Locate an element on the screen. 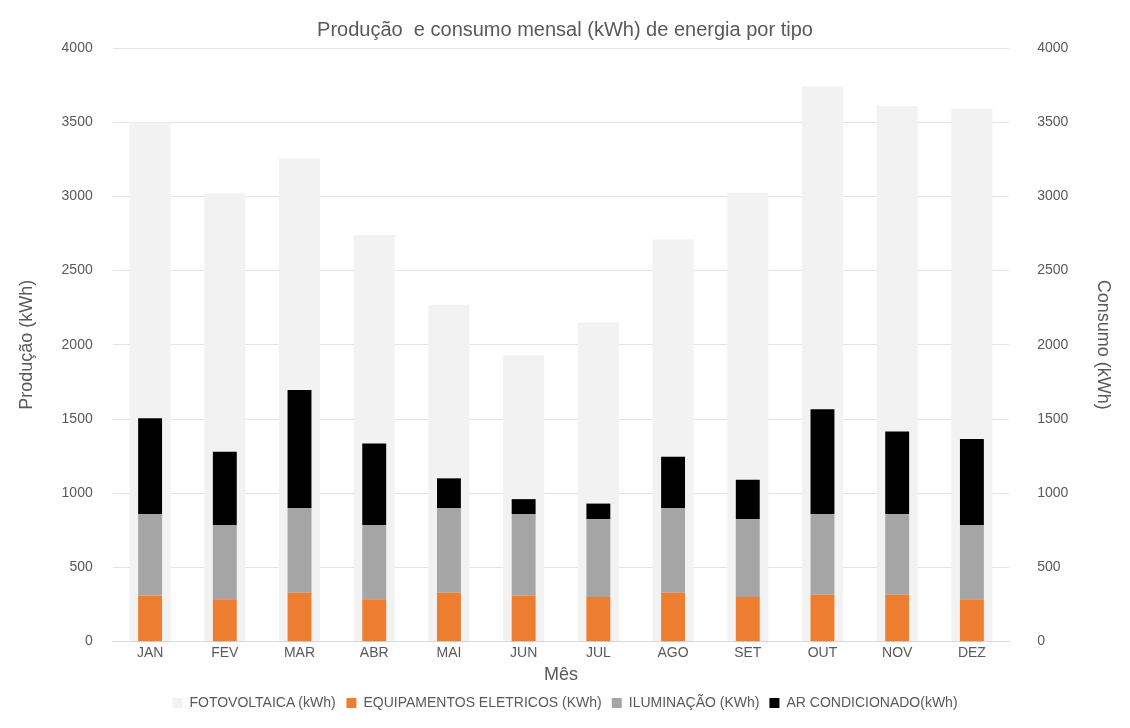 The image size is (1130, 728). x-tick-label: JUL is located at coordinates (598, 651).